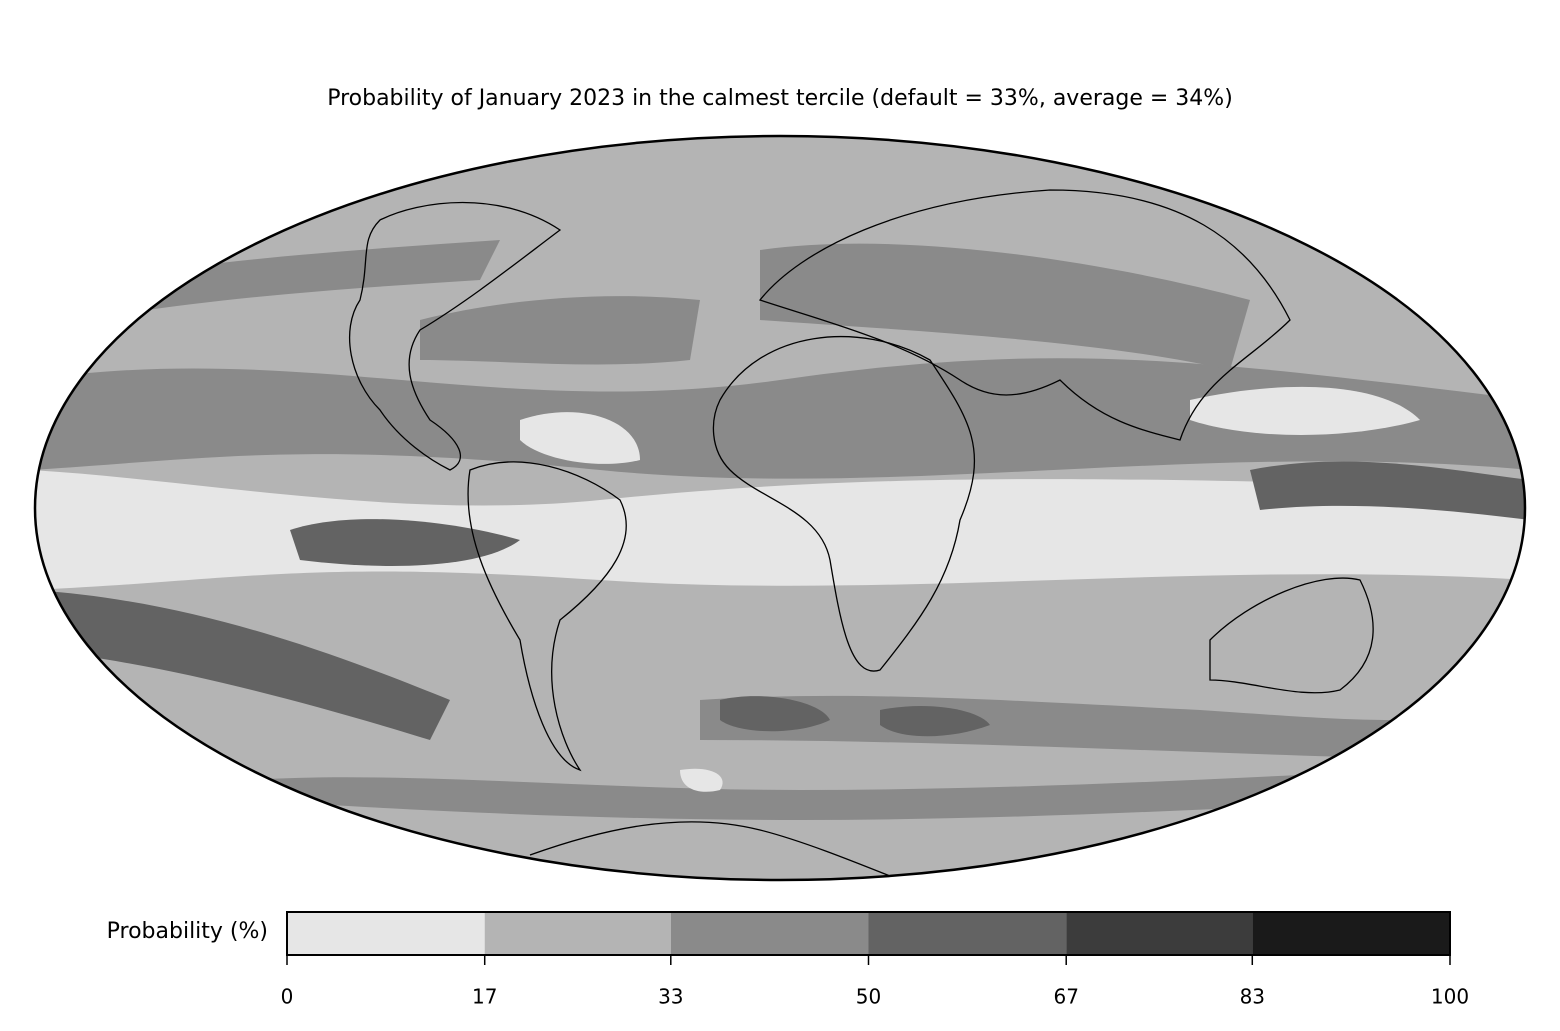  I want to click on colorbar-tick-label: 100, so click(1450, 997).